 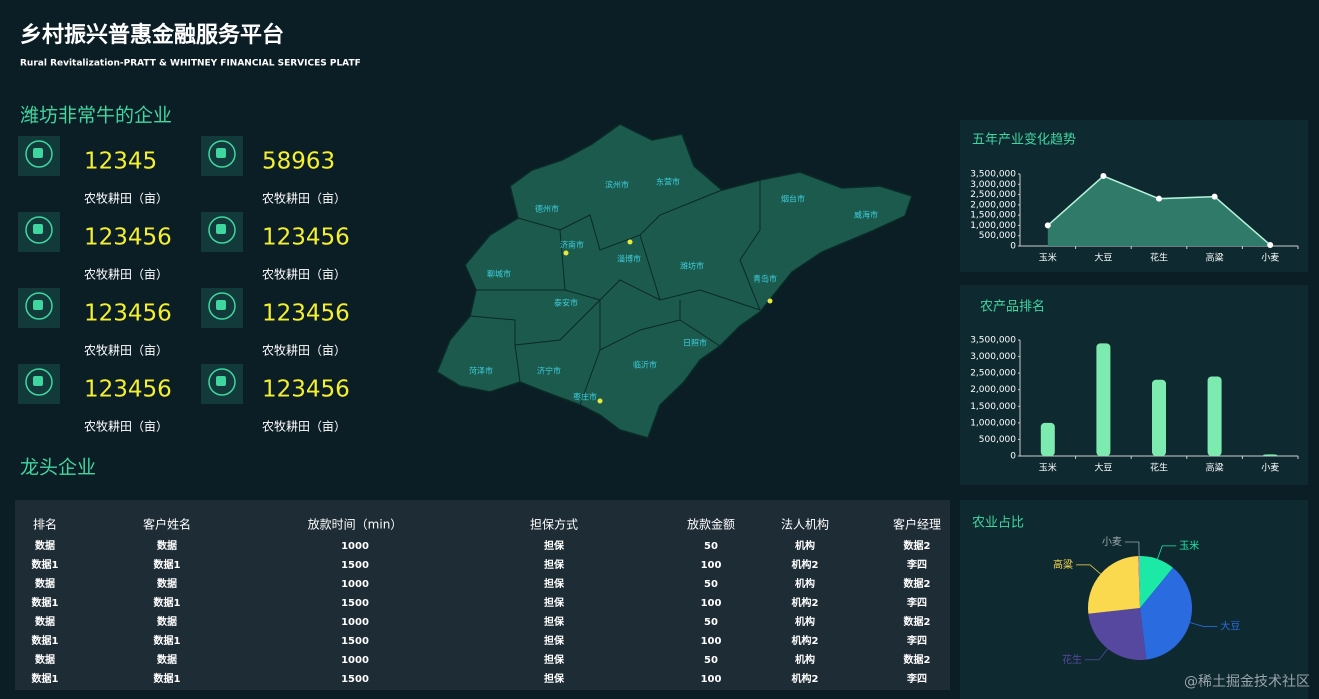 I want to click on y-tick-label: 3,500,000, so click(x=993, y=341).